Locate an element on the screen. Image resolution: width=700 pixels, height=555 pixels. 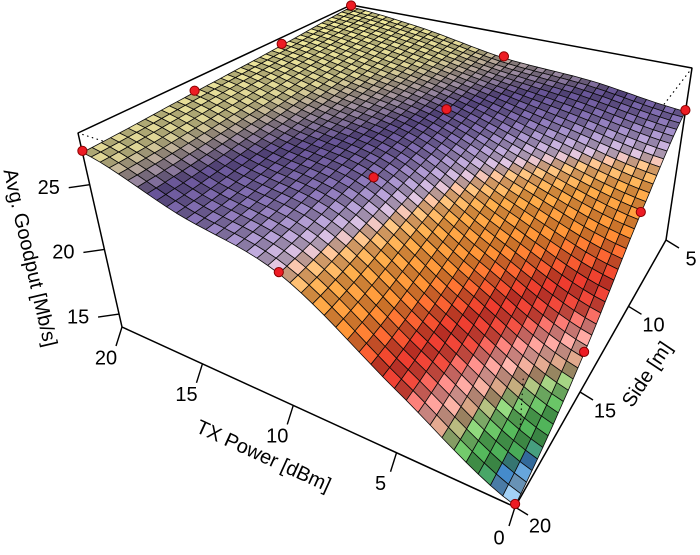
x-axis-tick-label: 10 is located at coordinates (277, 437).